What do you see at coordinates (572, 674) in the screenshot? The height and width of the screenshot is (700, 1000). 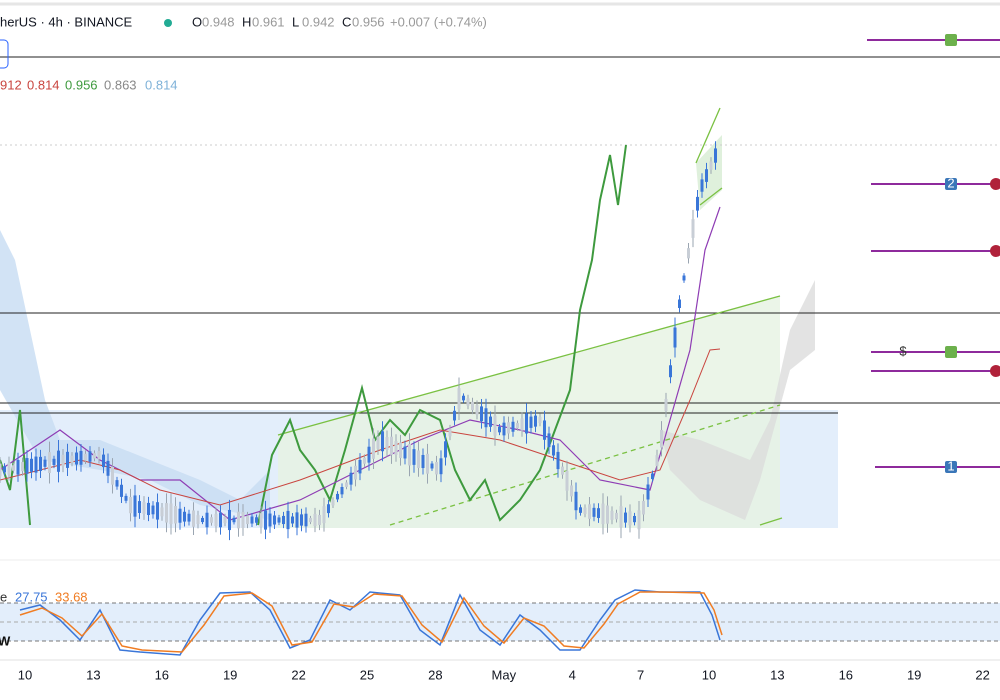 I see `x-tick-label: 4` at bounding box center [572, 674].